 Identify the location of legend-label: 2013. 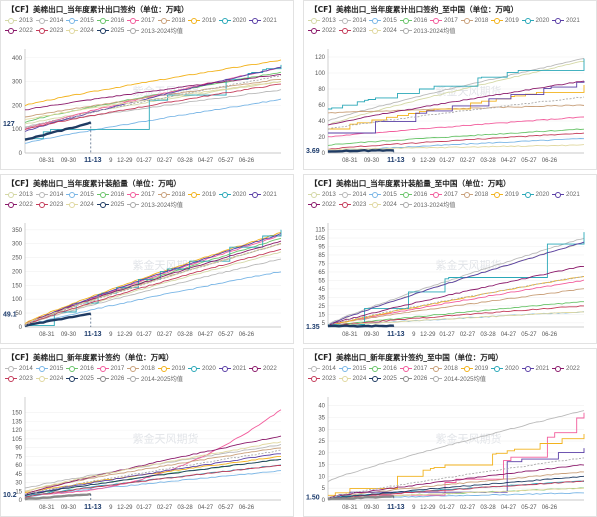
(329, 194).